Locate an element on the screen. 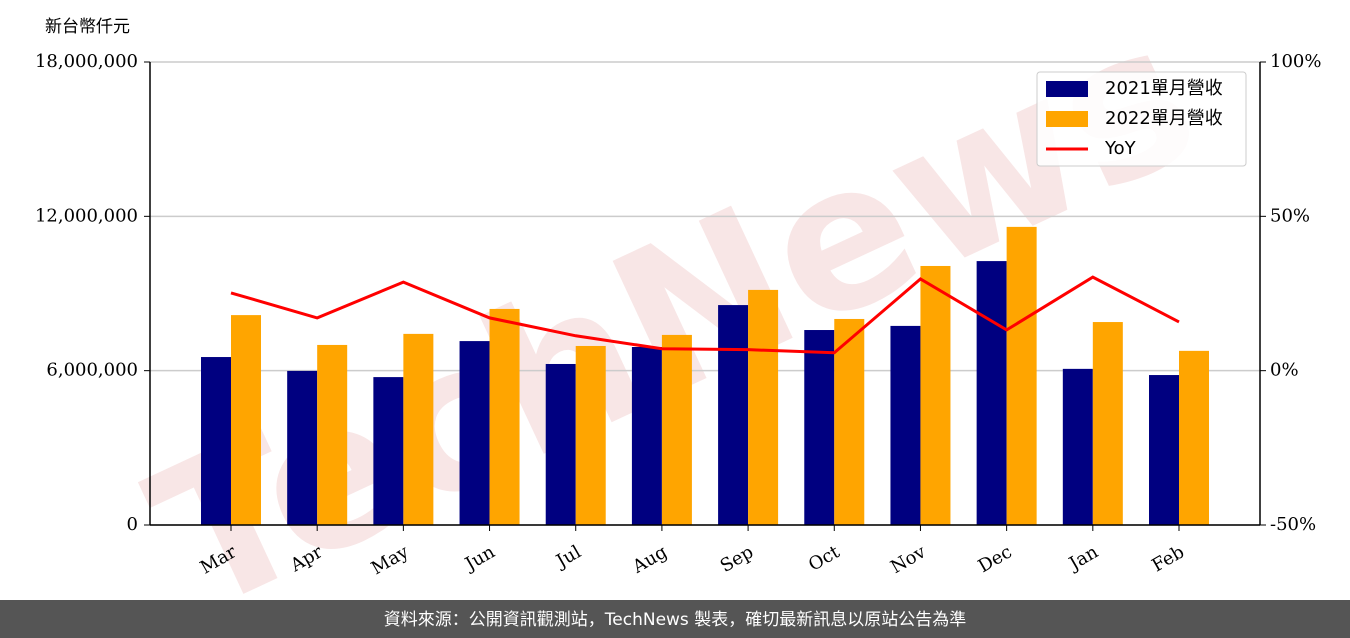  legend-label: YoY is located at coordinates (1120, 148).